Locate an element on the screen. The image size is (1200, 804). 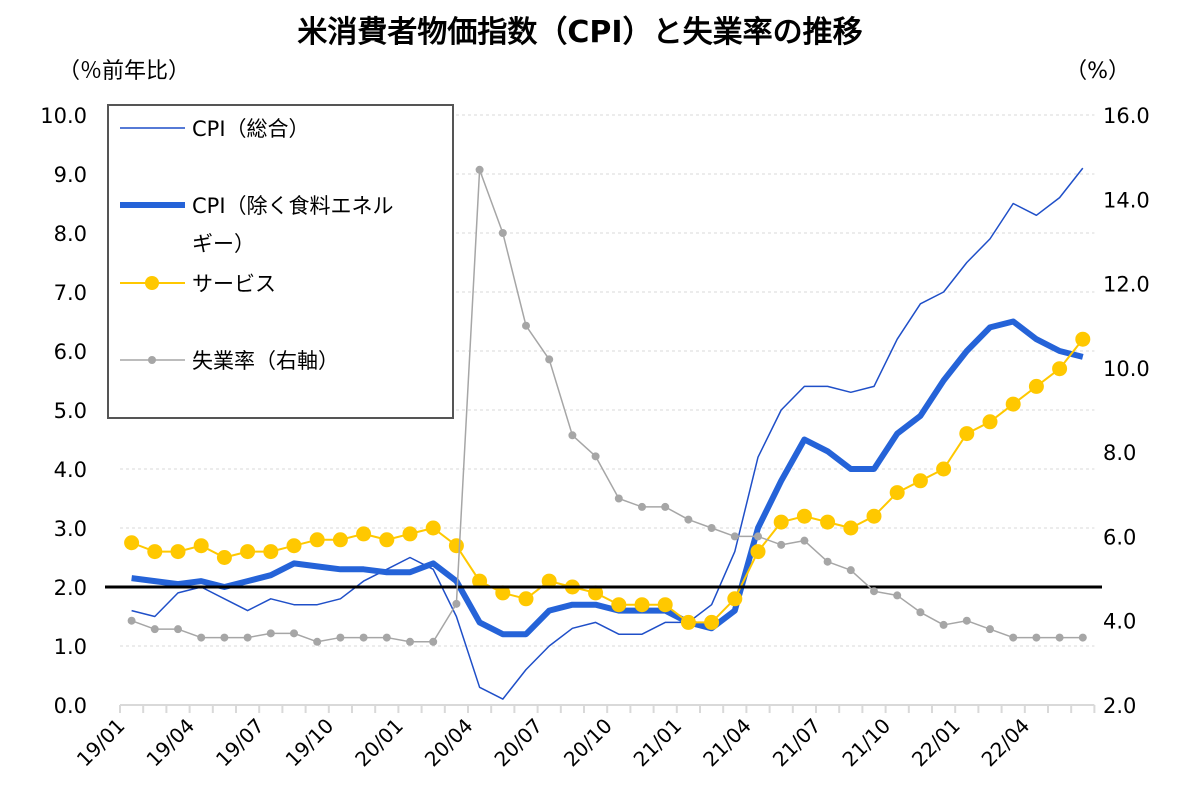
x-tick-label: 19/01 is located at coordinates (101, 743).